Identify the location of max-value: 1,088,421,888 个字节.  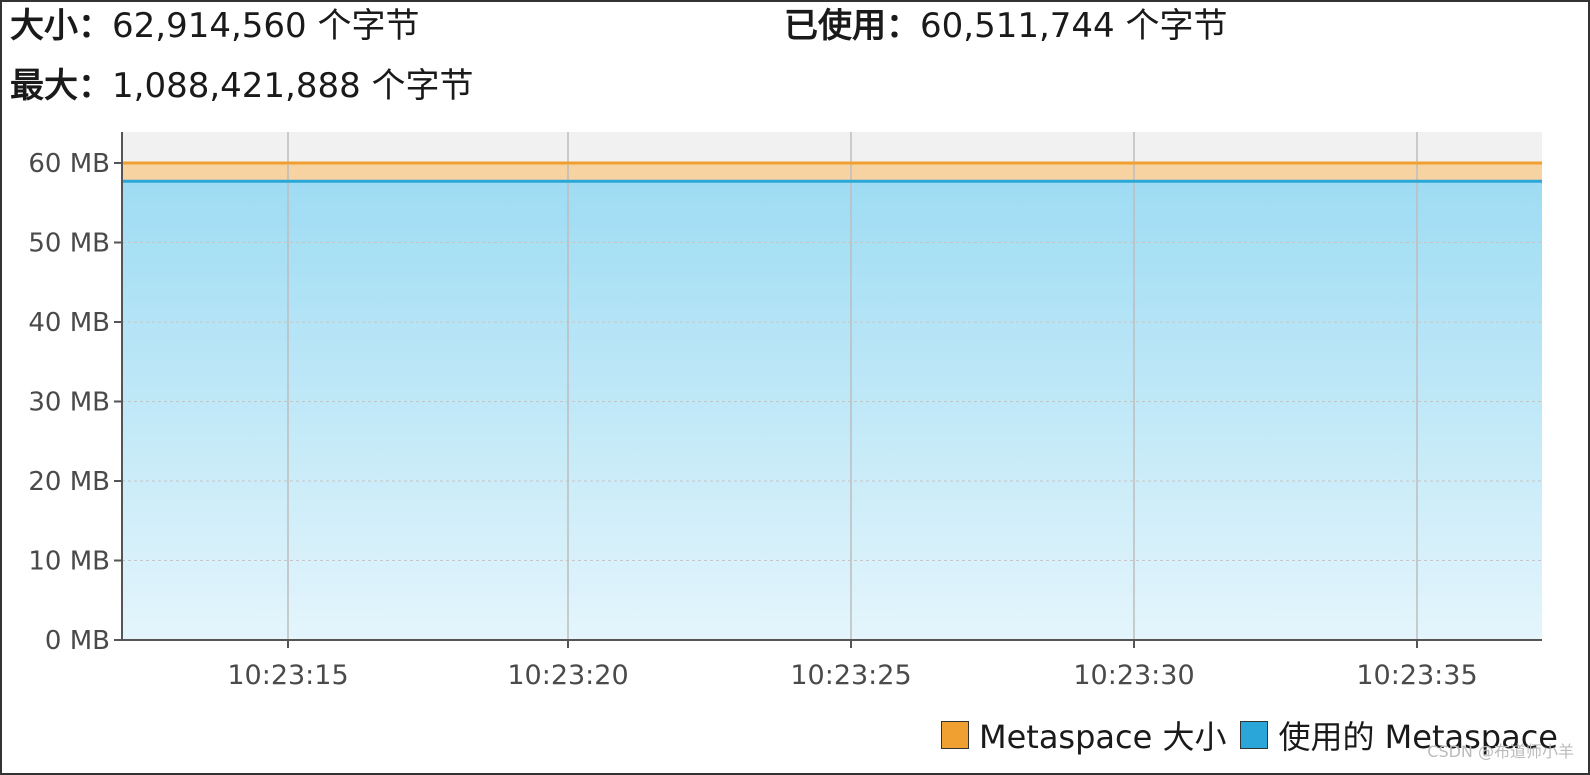
(293, 86).